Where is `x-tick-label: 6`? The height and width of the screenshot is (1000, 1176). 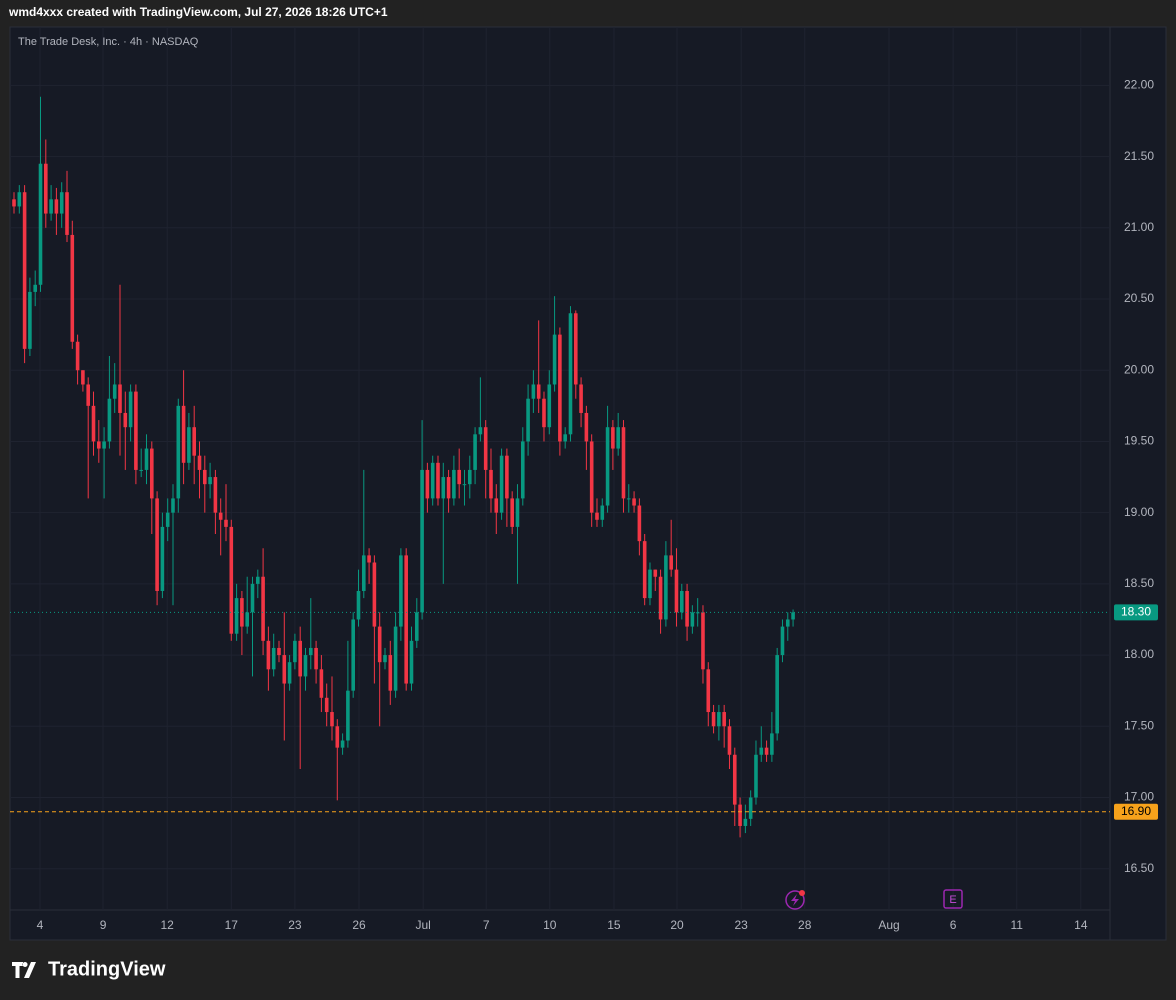
x-tick-label: 6 is located at coordinates (953, 925).